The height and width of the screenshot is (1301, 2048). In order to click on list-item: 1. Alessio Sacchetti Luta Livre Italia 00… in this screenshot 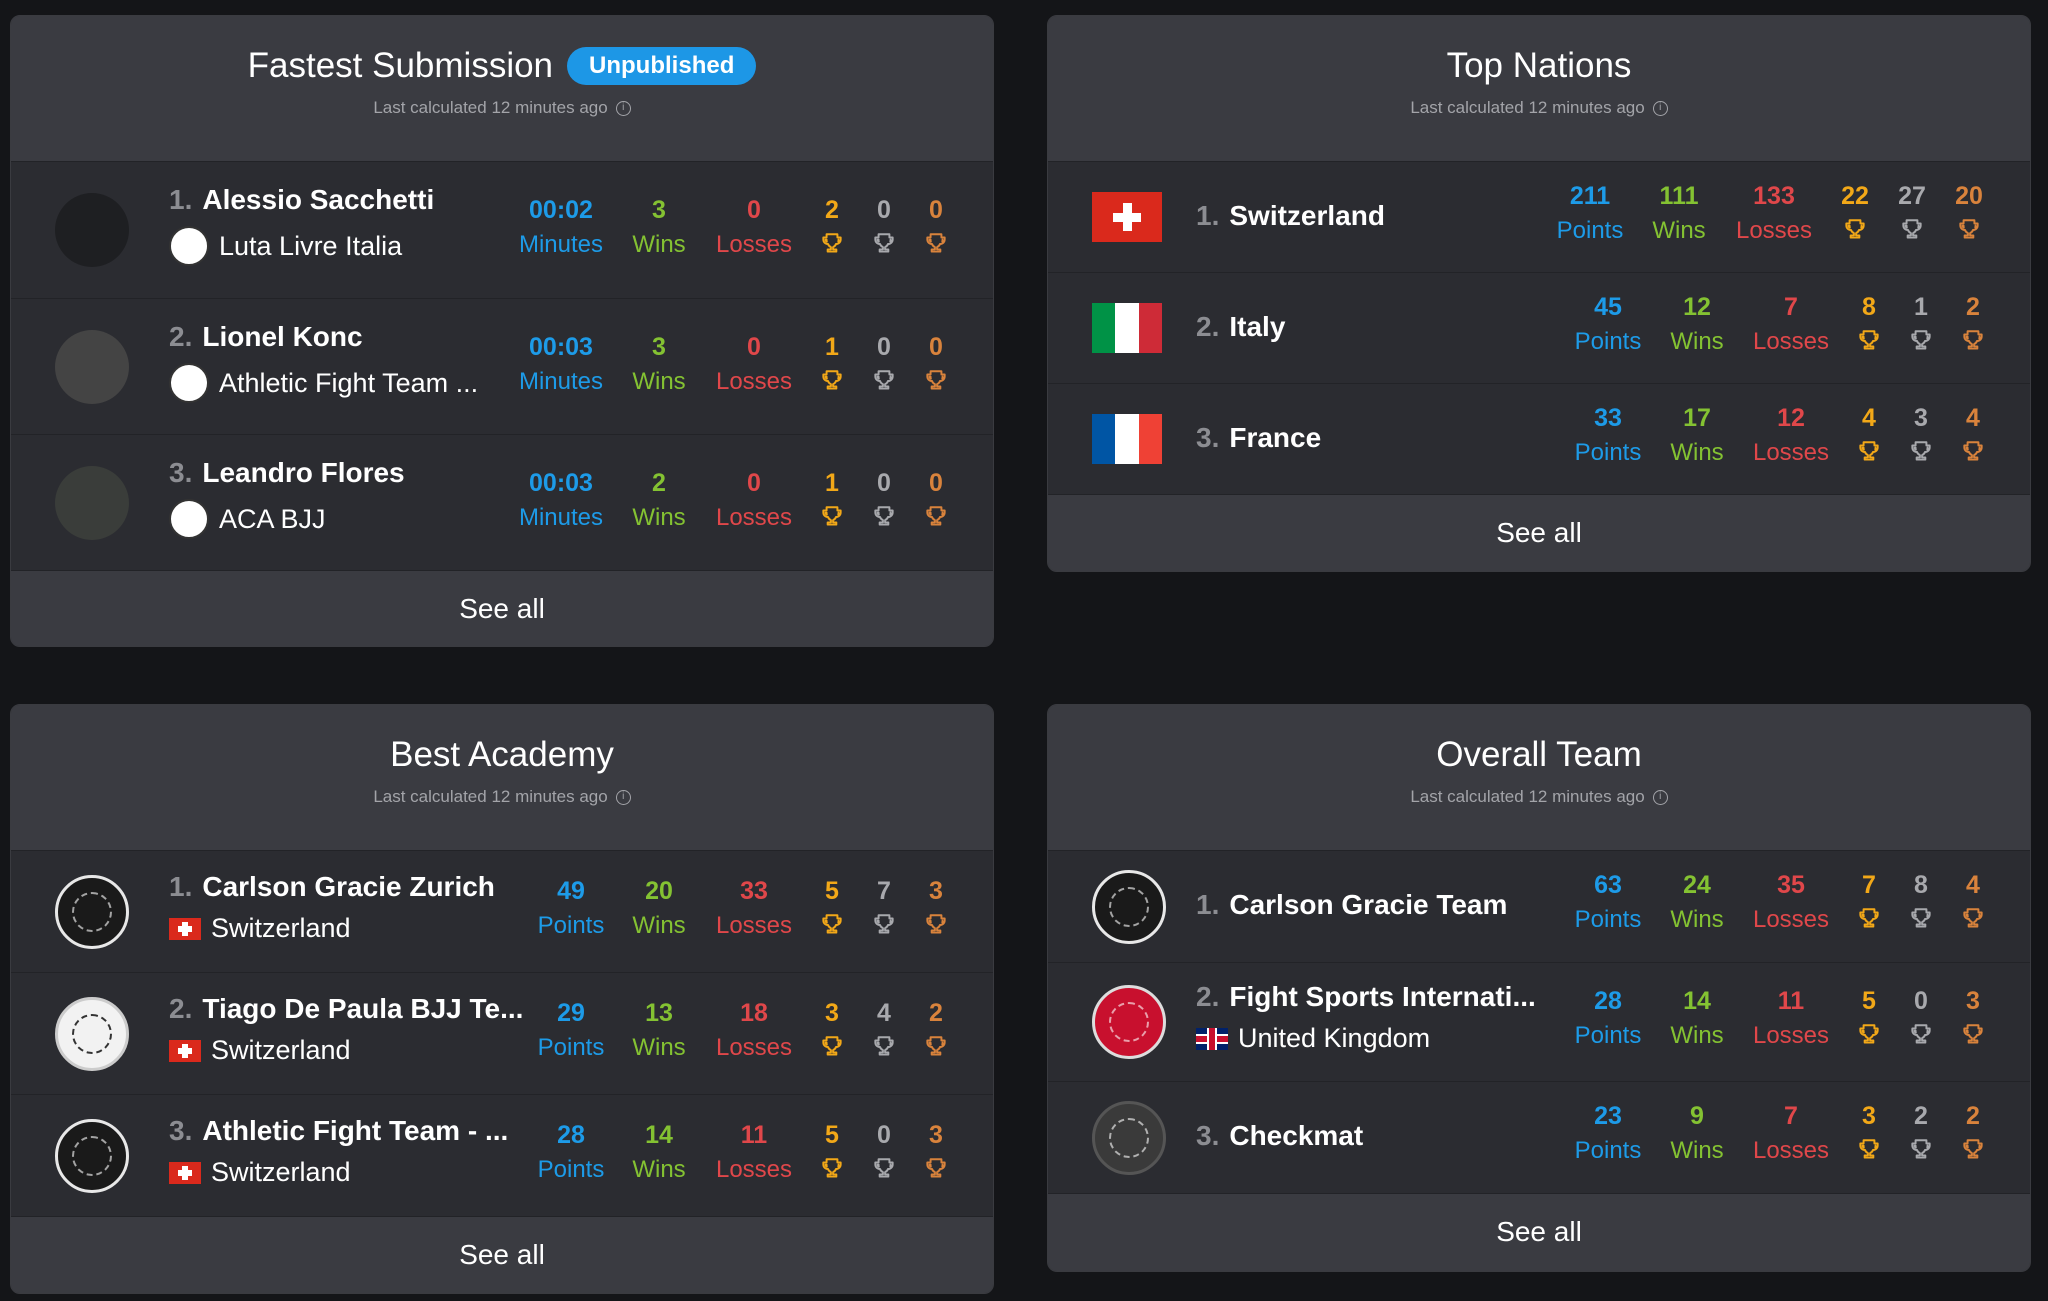, I will do `click(502, 229)`.